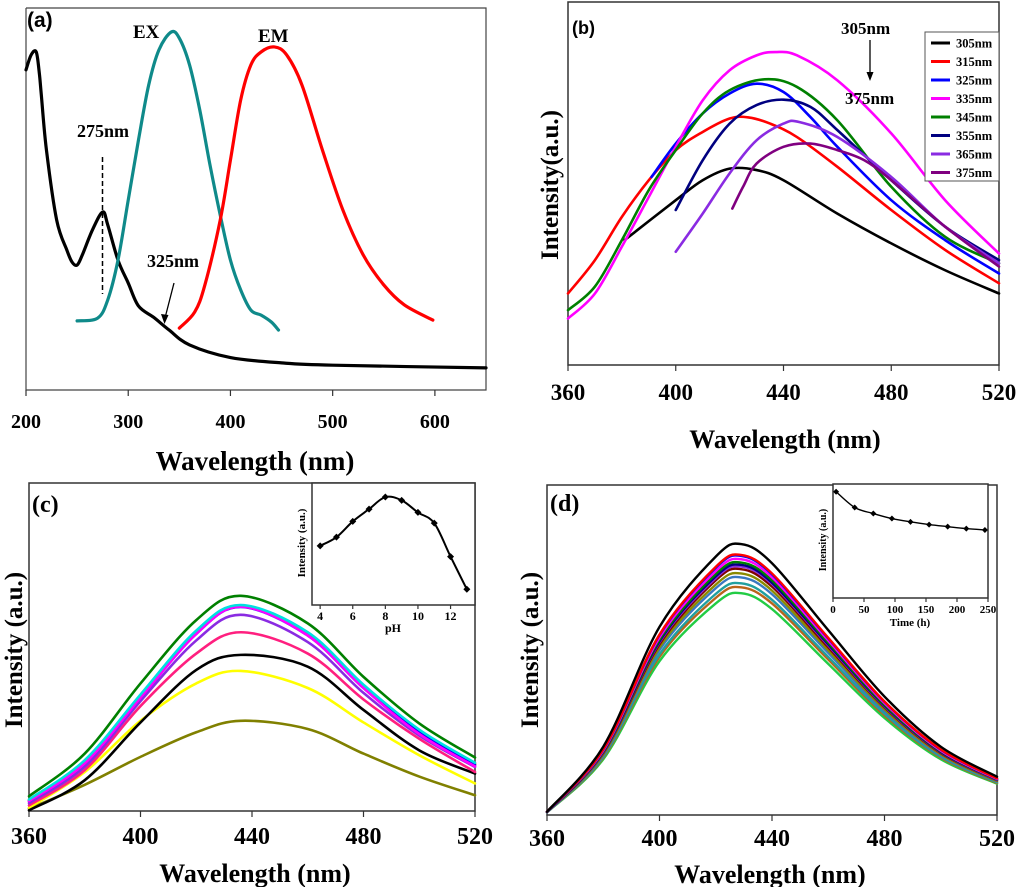 This screenshot has width=1020, height=887. Describe the element at coordinates (769, 873) in the screenshot. I see `x-axis-title-d: Wavelength (nm)` at that location.